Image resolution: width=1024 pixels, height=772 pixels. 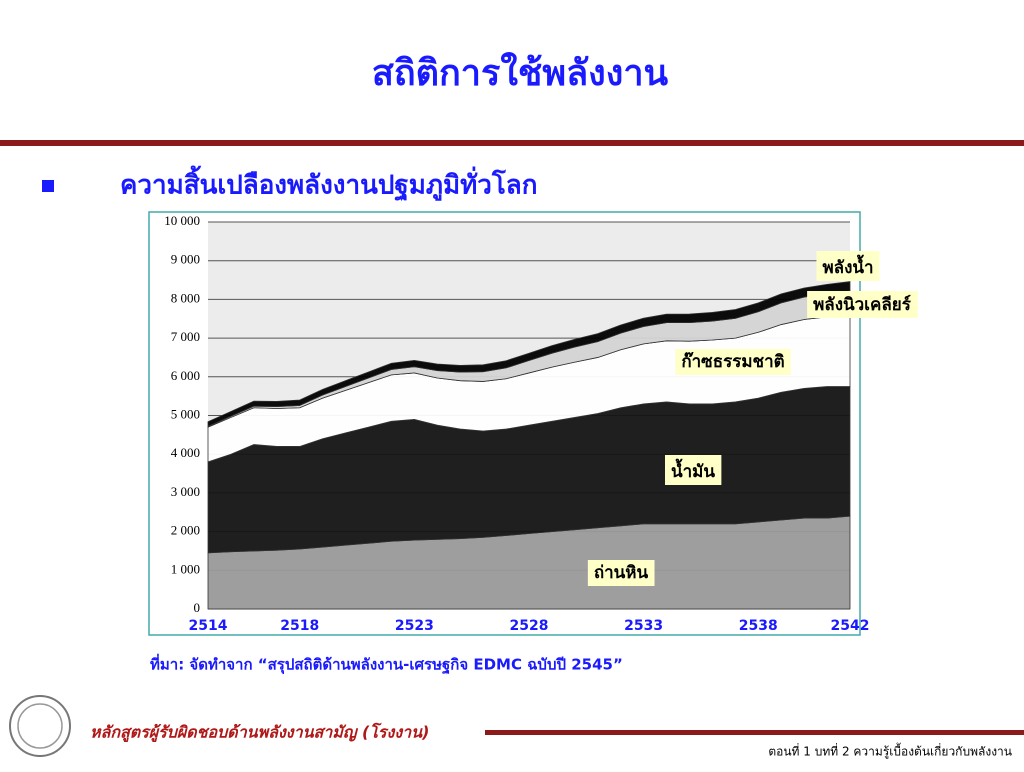 What do you see at coordinates (643, 626) in the screenshot?
I see `x-tick-label: 2533` at bounding box center [643, 626].